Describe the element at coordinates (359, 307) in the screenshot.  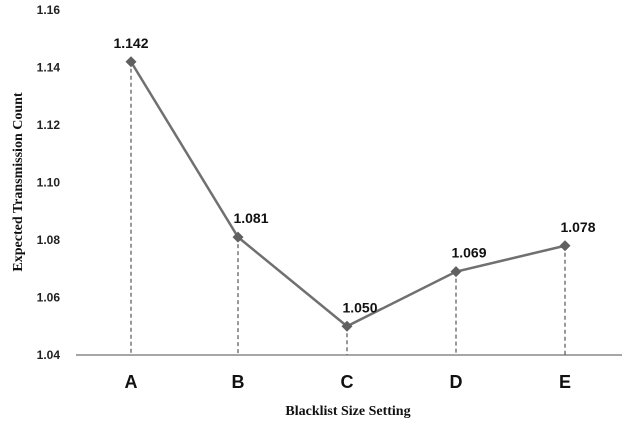
I see `data-label: 1.050` at that location.